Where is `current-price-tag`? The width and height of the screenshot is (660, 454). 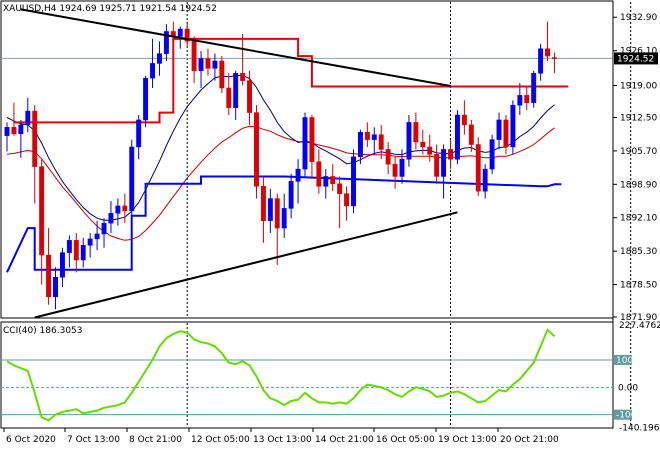 current-price-tag is located at coordinates (636, 58).